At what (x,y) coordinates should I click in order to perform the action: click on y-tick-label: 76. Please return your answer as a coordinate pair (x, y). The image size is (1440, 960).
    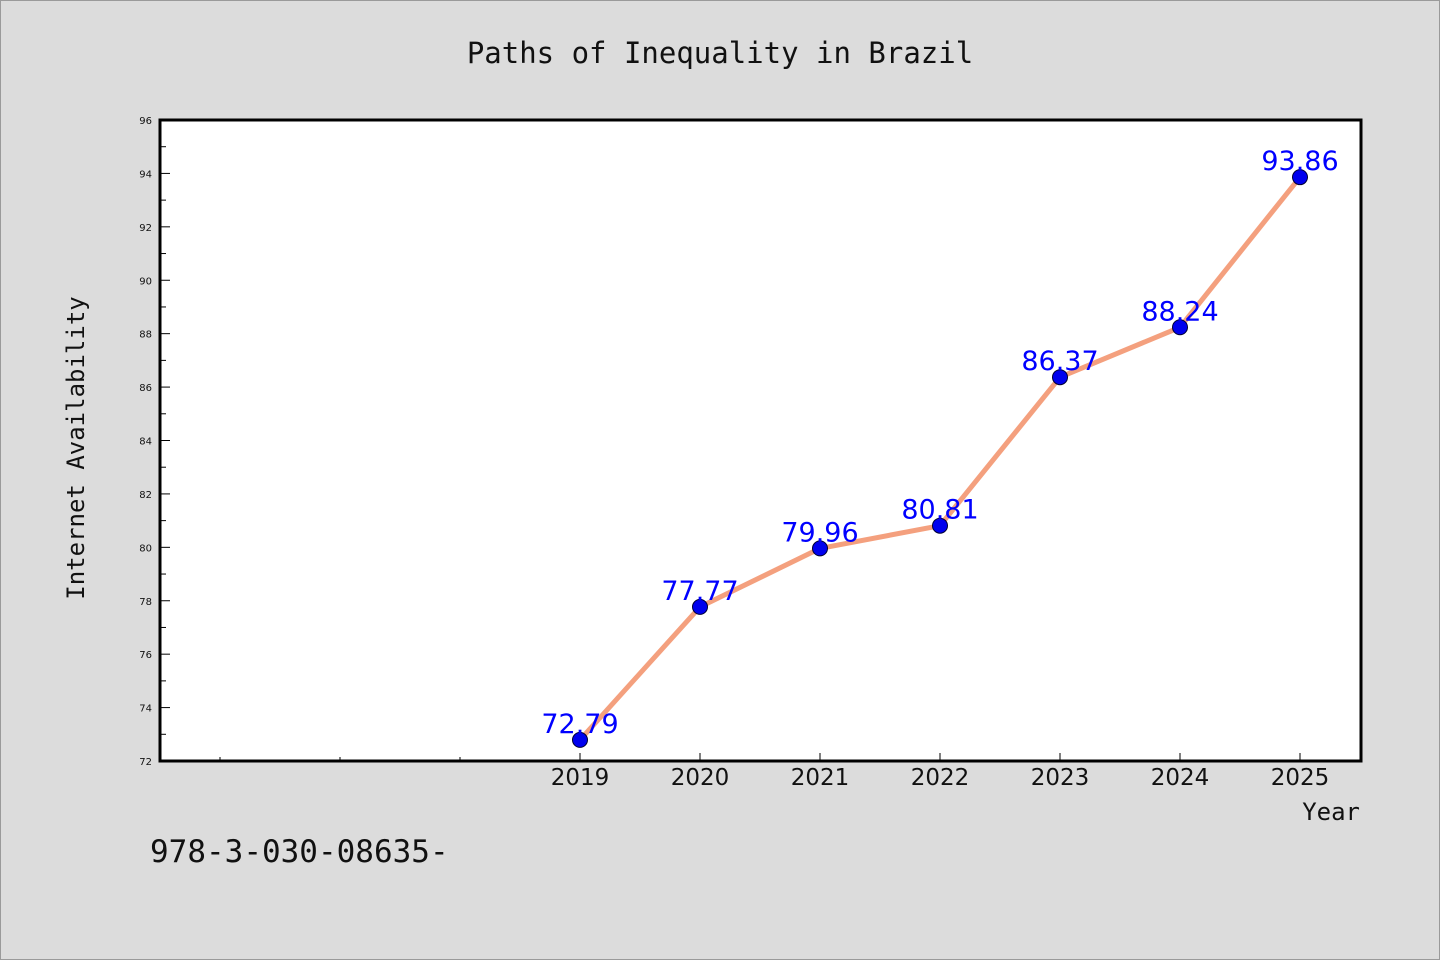
    Looking at the image, I should click on (145, 655).